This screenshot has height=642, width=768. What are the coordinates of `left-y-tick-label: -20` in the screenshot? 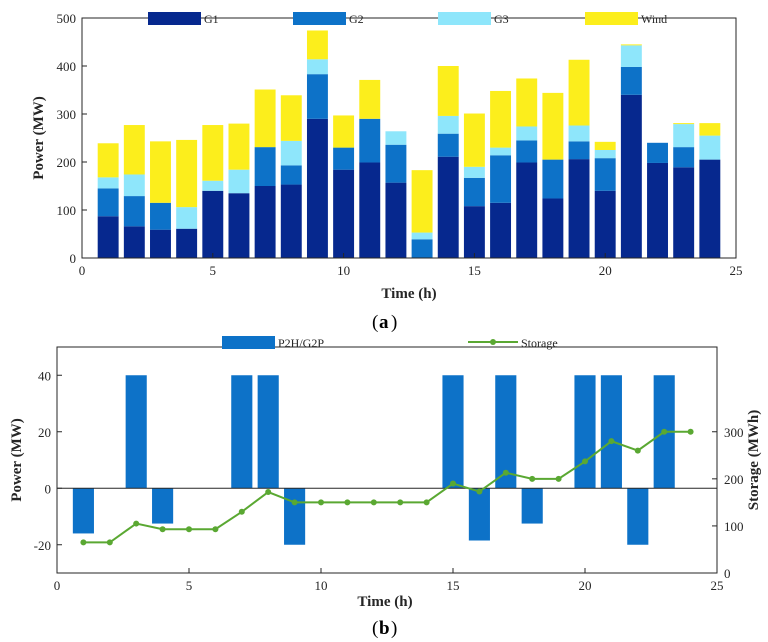 It's located at (42, 545).